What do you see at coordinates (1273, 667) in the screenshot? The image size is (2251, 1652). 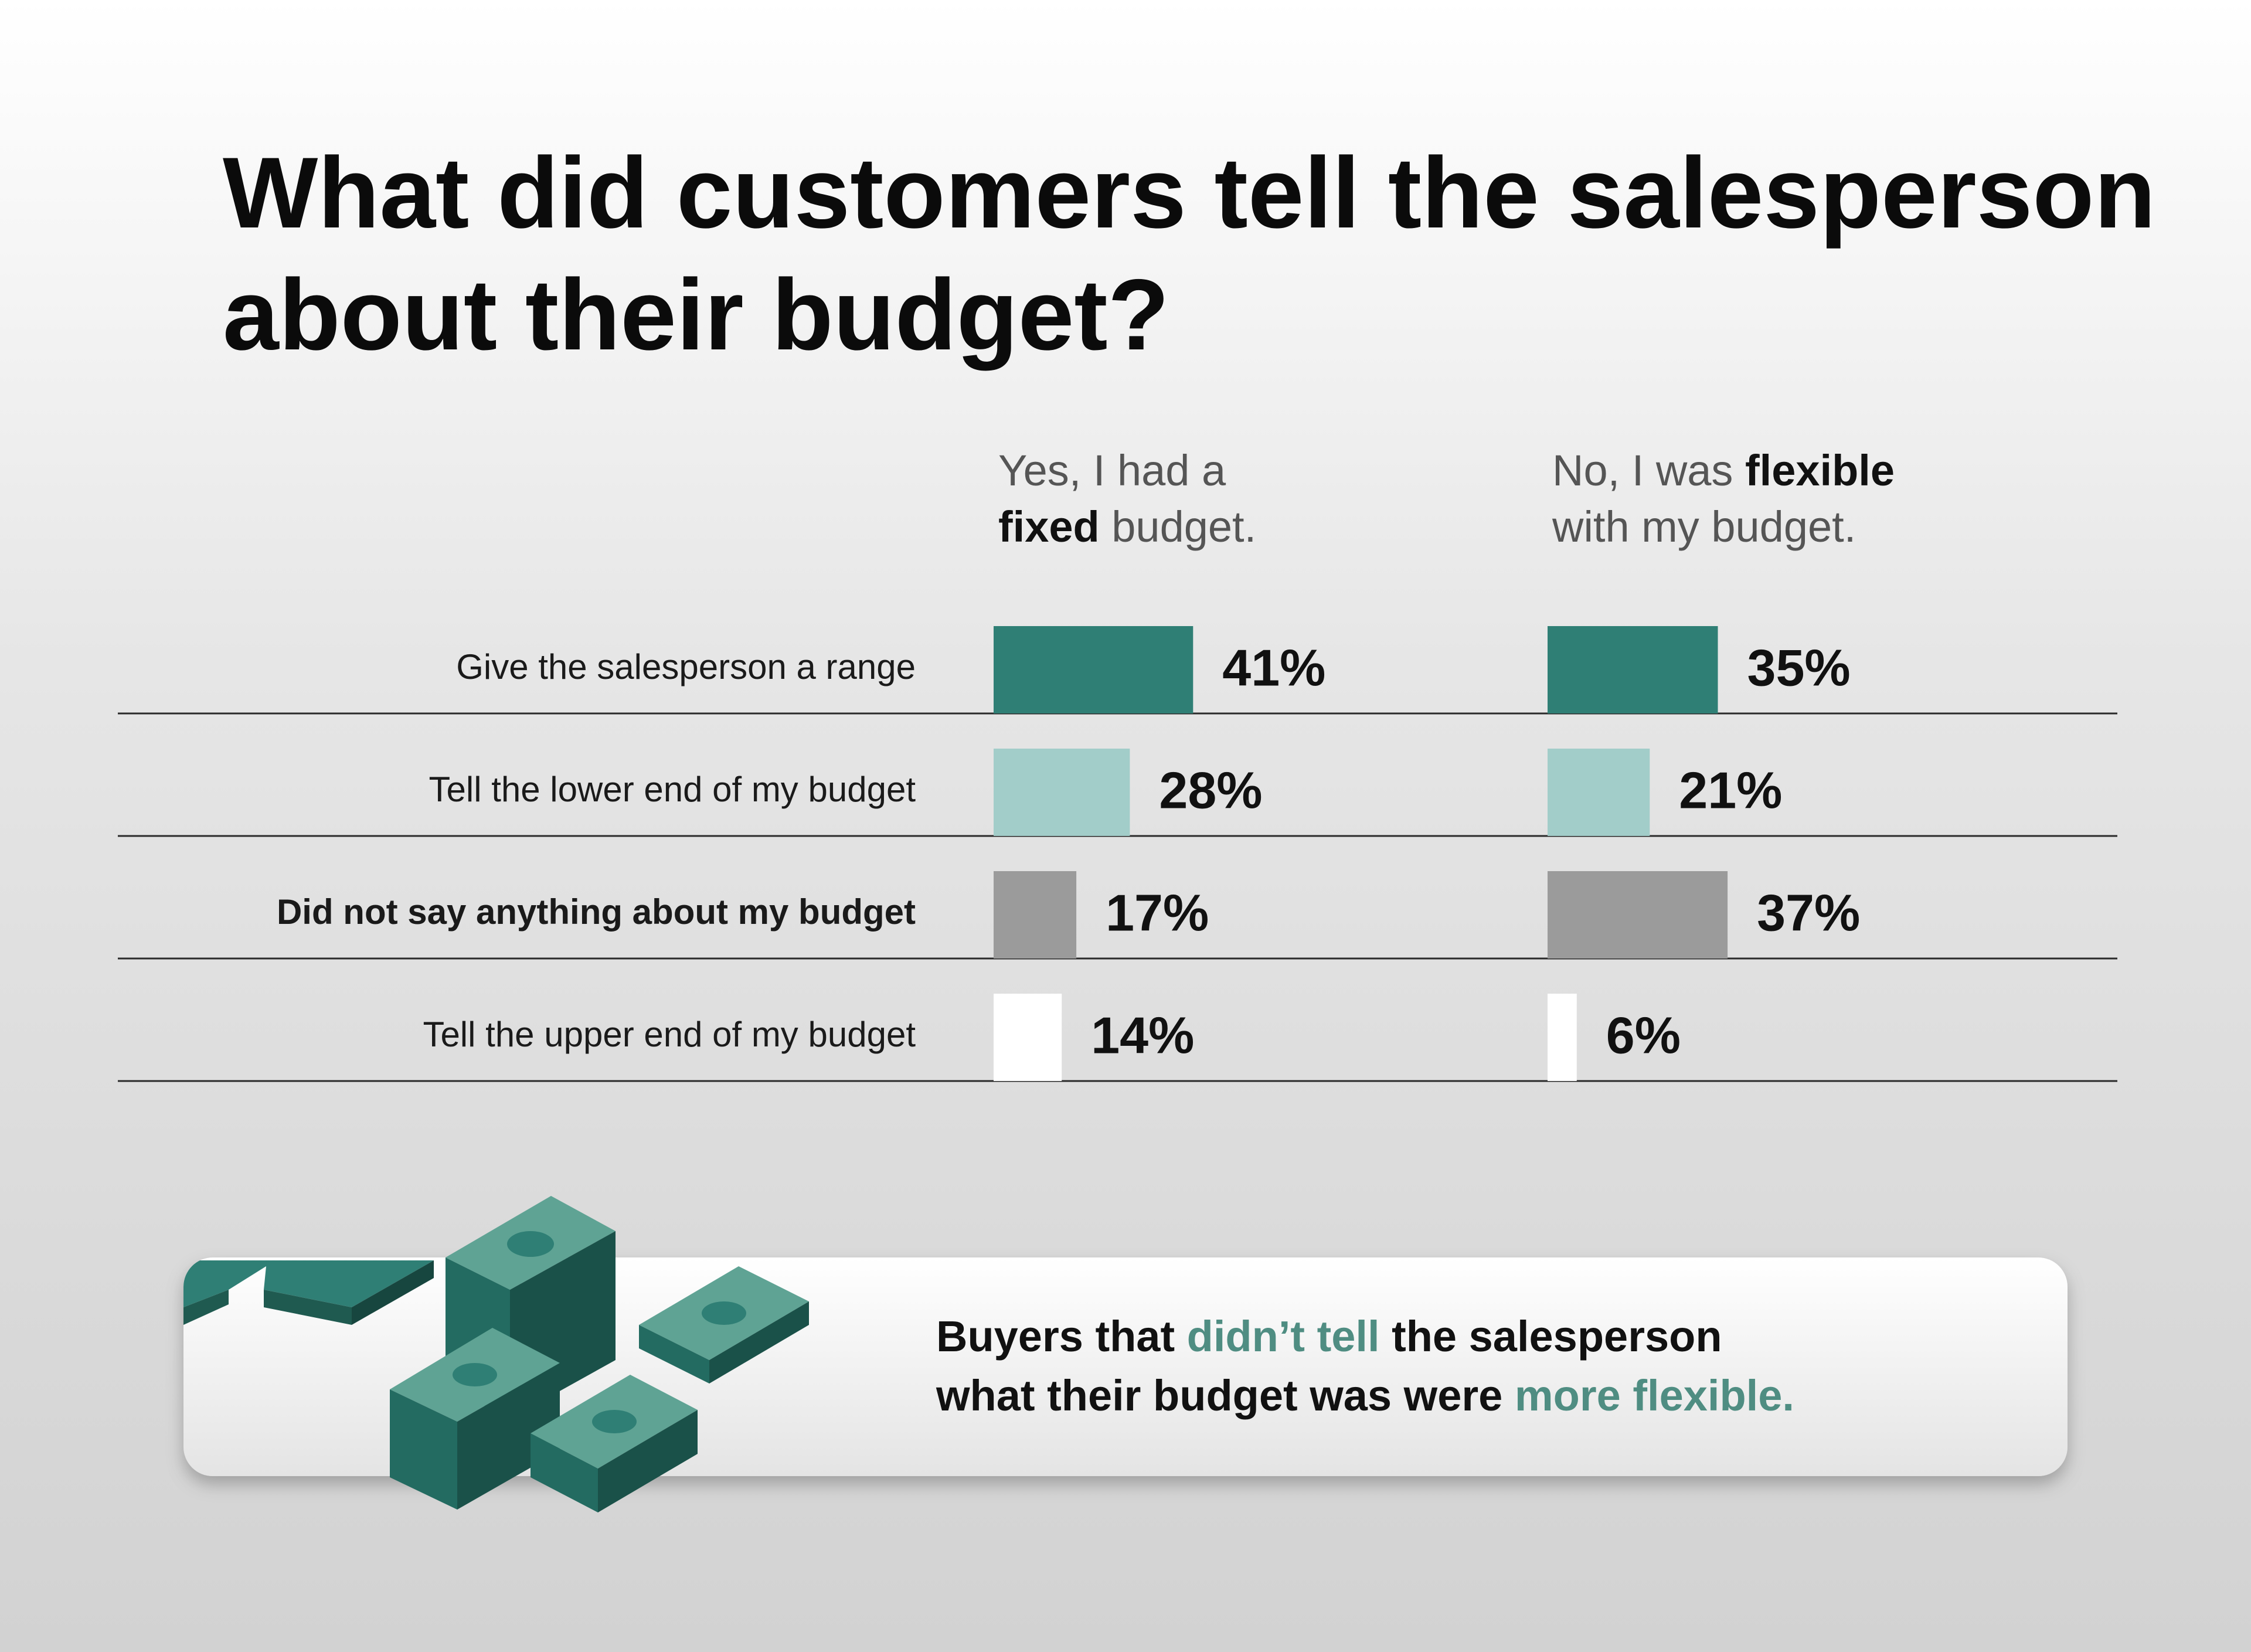 I see `value-label: 41%` at bounding box center [1273, 667].